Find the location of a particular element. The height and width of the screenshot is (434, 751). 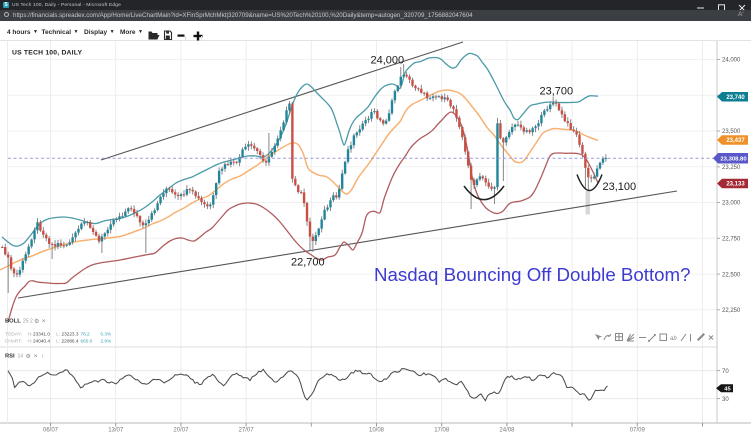

svg-text: 2.9% is located at coordinates (106, 341).